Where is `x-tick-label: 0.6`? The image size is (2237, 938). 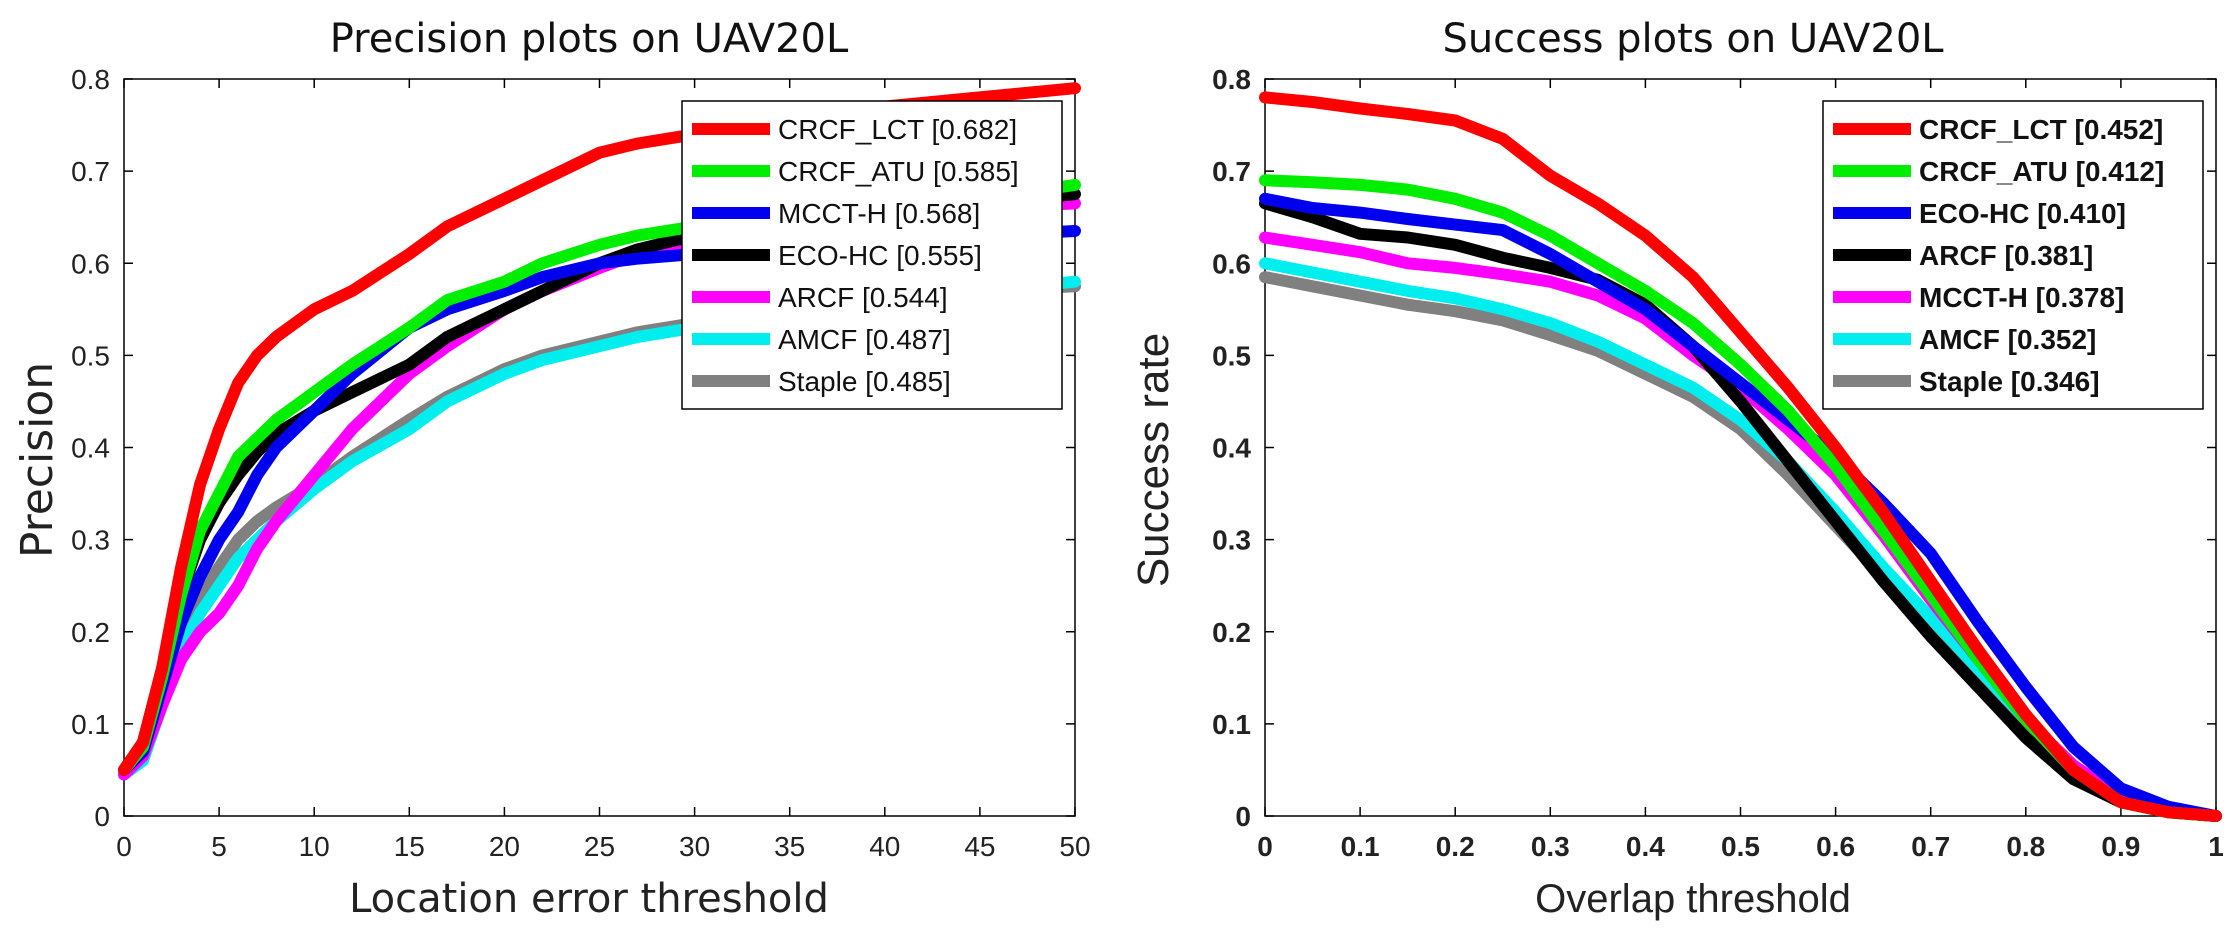
x-tick-label: 0.6 is located at coordinates (1835, 846).